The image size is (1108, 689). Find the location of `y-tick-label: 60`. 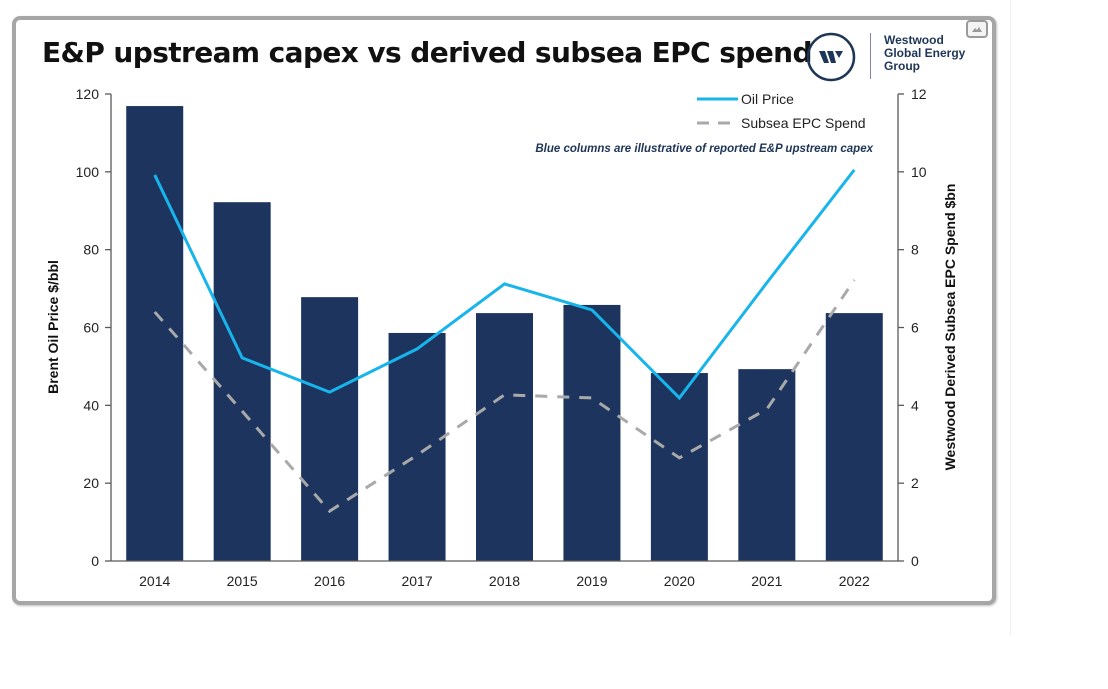

y-tick-label: 60 is located at coordinates (91, 328).